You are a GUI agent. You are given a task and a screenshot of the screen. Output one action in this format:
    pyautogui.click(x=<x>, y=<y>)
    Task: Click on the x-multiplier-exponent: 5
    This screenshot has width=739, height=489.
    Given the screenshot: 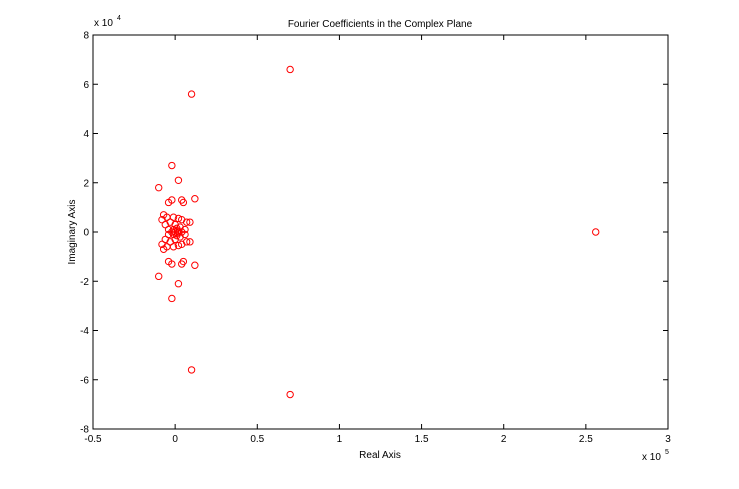 What is the action you would take?
    pyautogui.click(x=667, y=452)
    